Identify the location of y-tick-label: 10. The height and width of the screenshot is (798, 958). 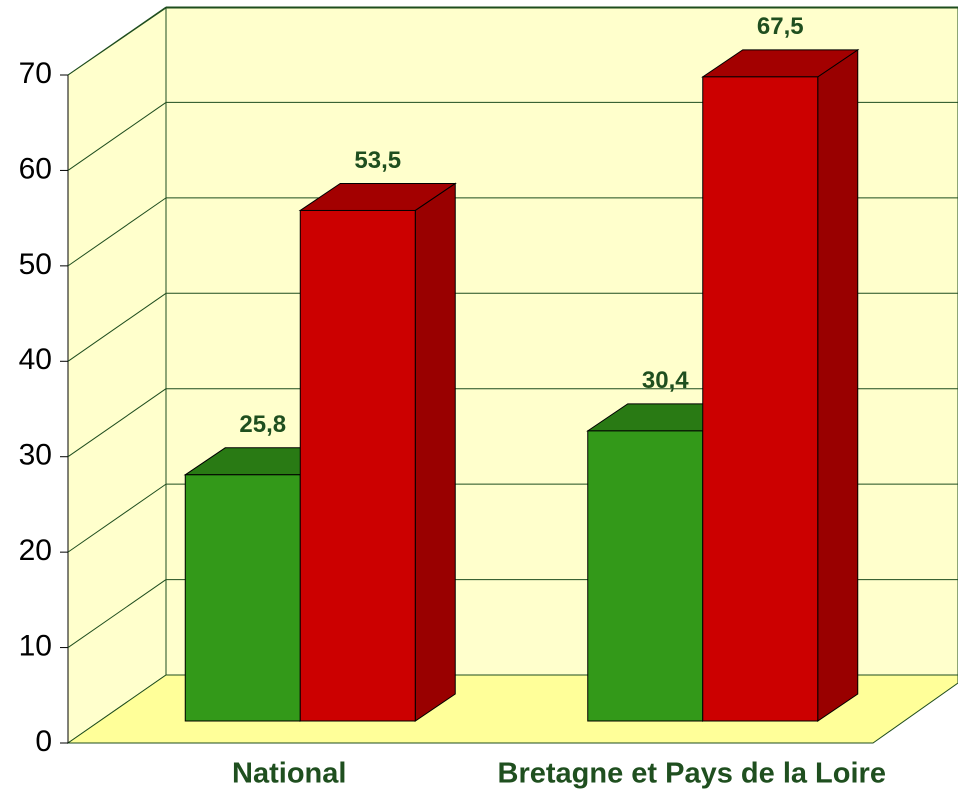
(35, 645).